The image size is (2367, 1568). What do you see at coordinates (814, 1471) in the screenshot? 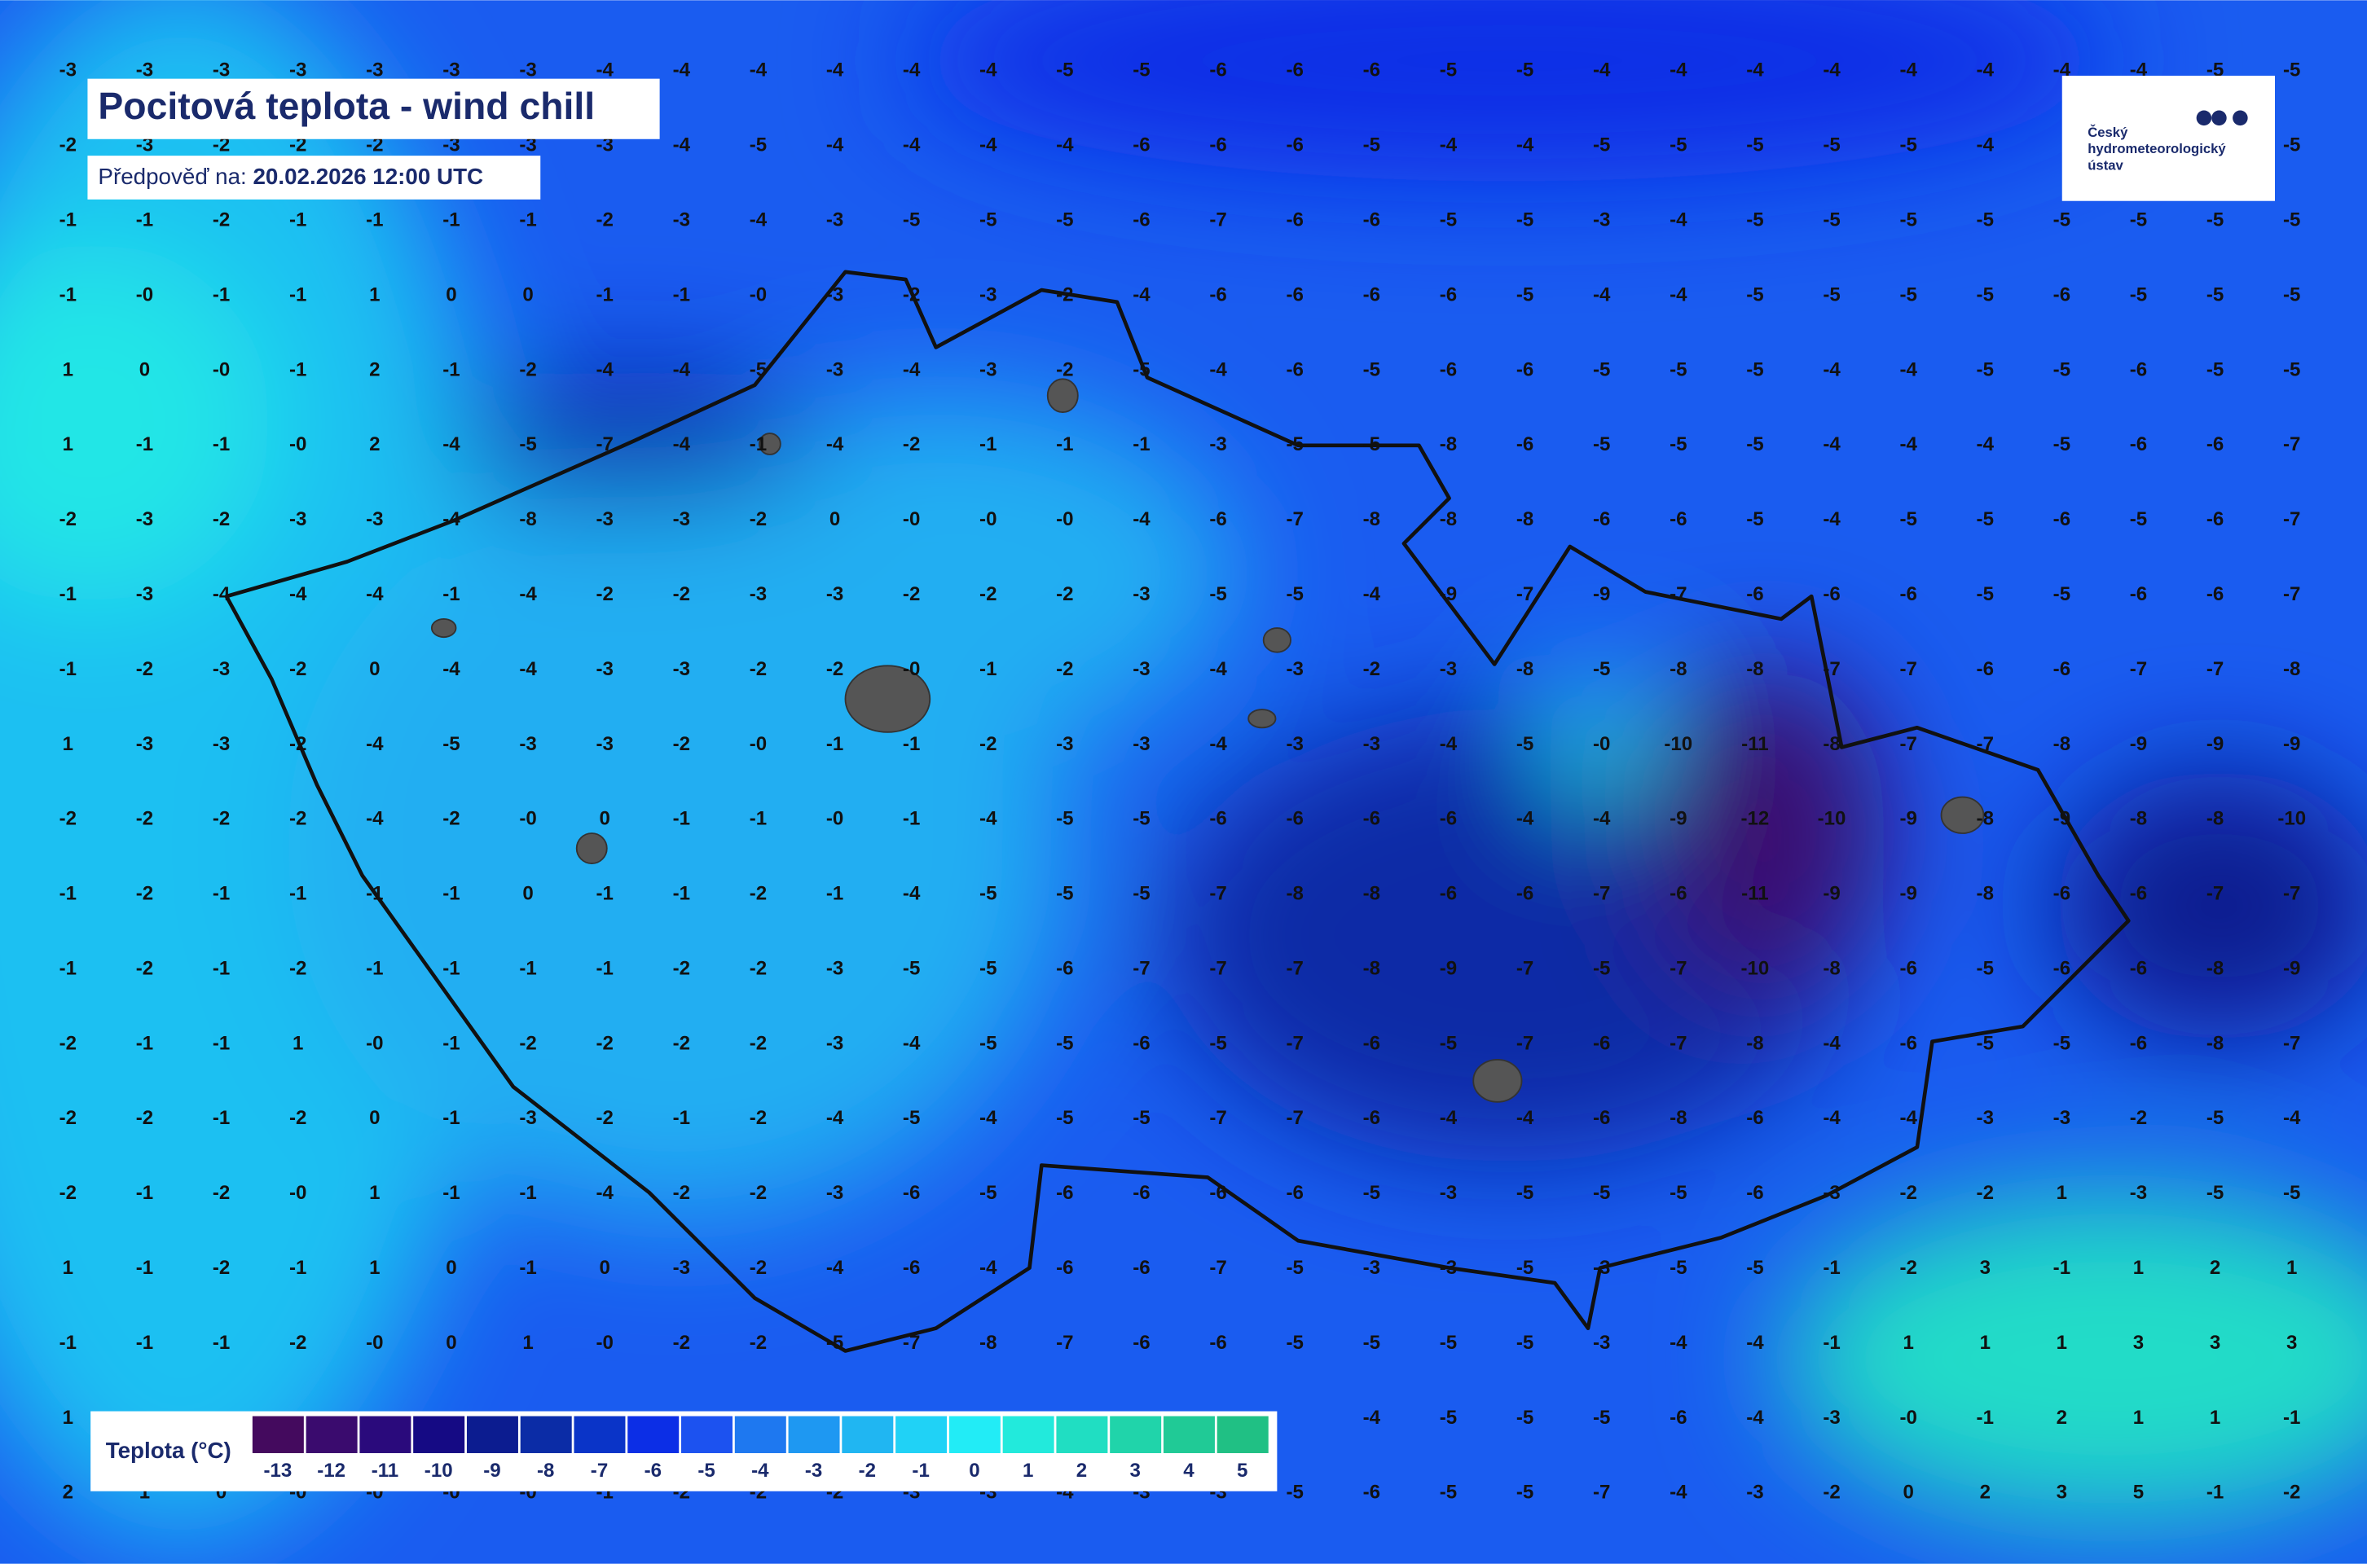
I see `legend-label: -3` at bounding box center [814, 1471].